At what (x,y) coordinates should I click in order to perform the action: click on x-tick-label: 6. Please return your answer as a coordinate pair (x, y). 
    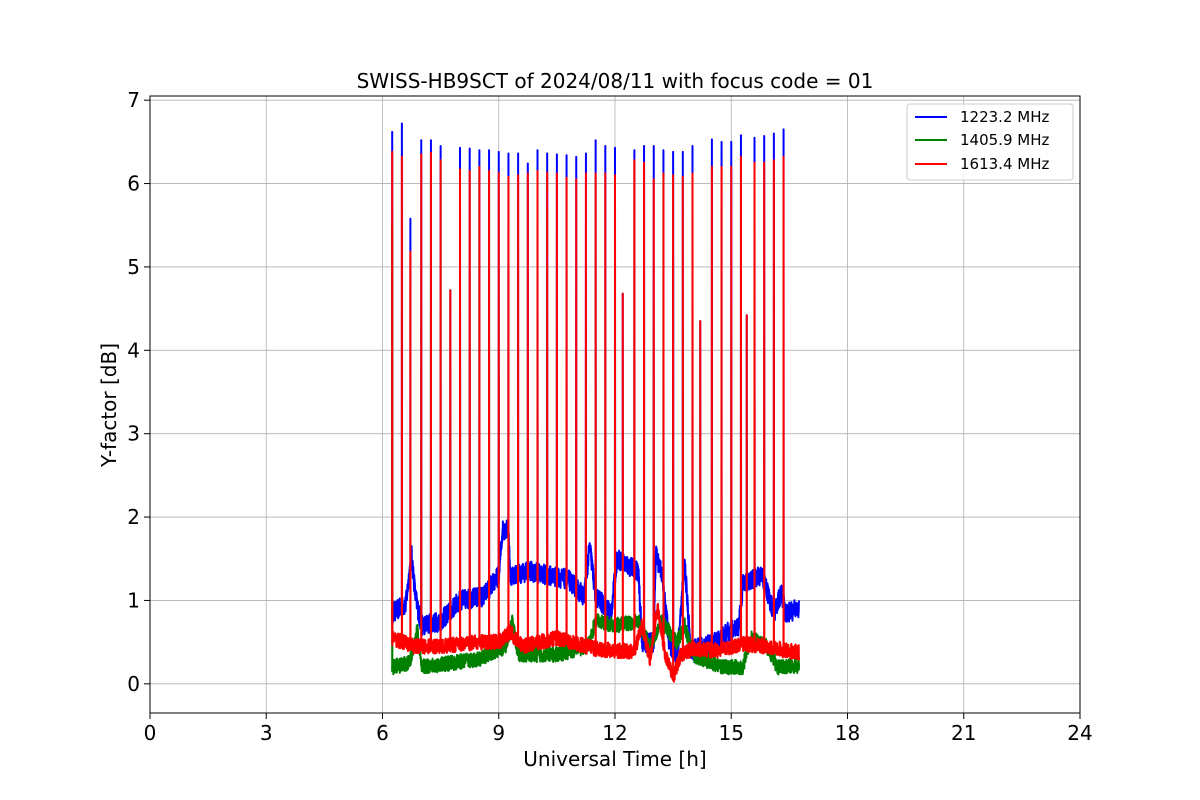
    Looking at the image, I should click on (382, 733).